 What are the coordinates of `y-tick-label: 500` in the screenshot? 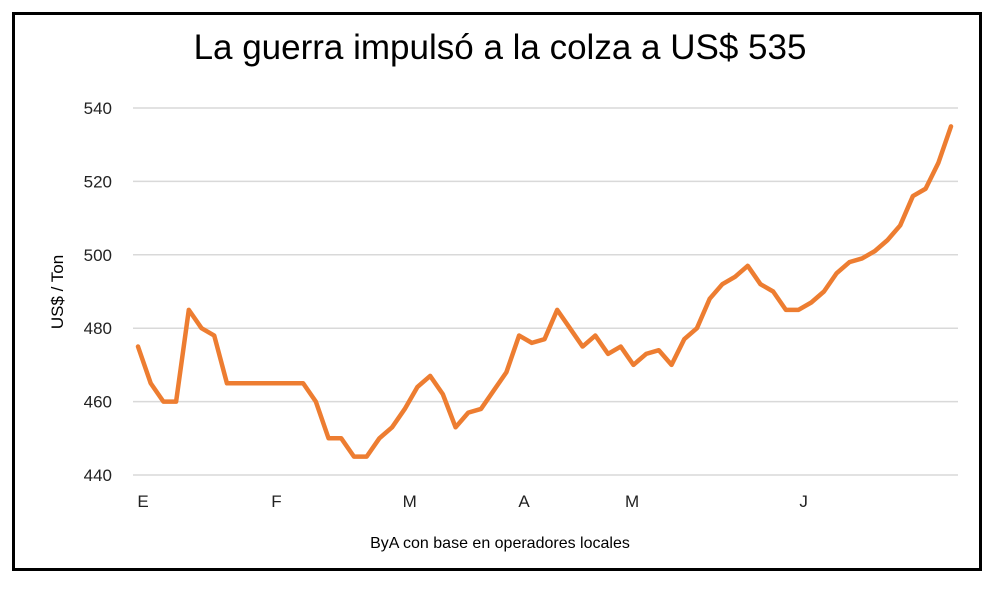 It's located at (98, 255).